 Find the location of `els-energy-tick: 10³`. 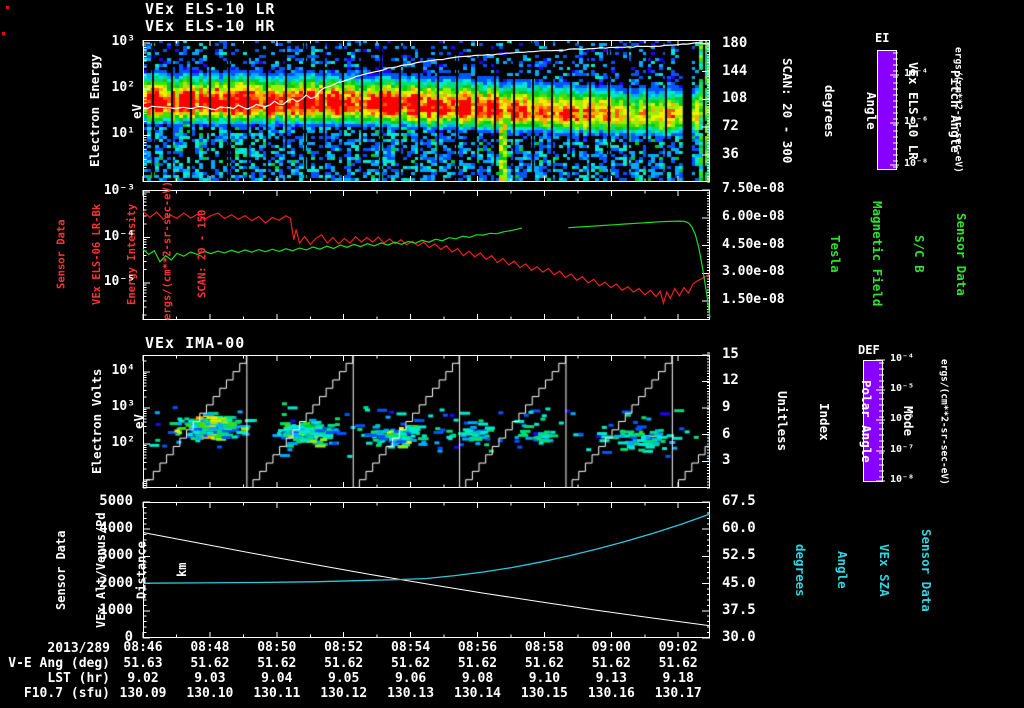

els-energy-tick: 10³ is located at coordinates (123, 41).